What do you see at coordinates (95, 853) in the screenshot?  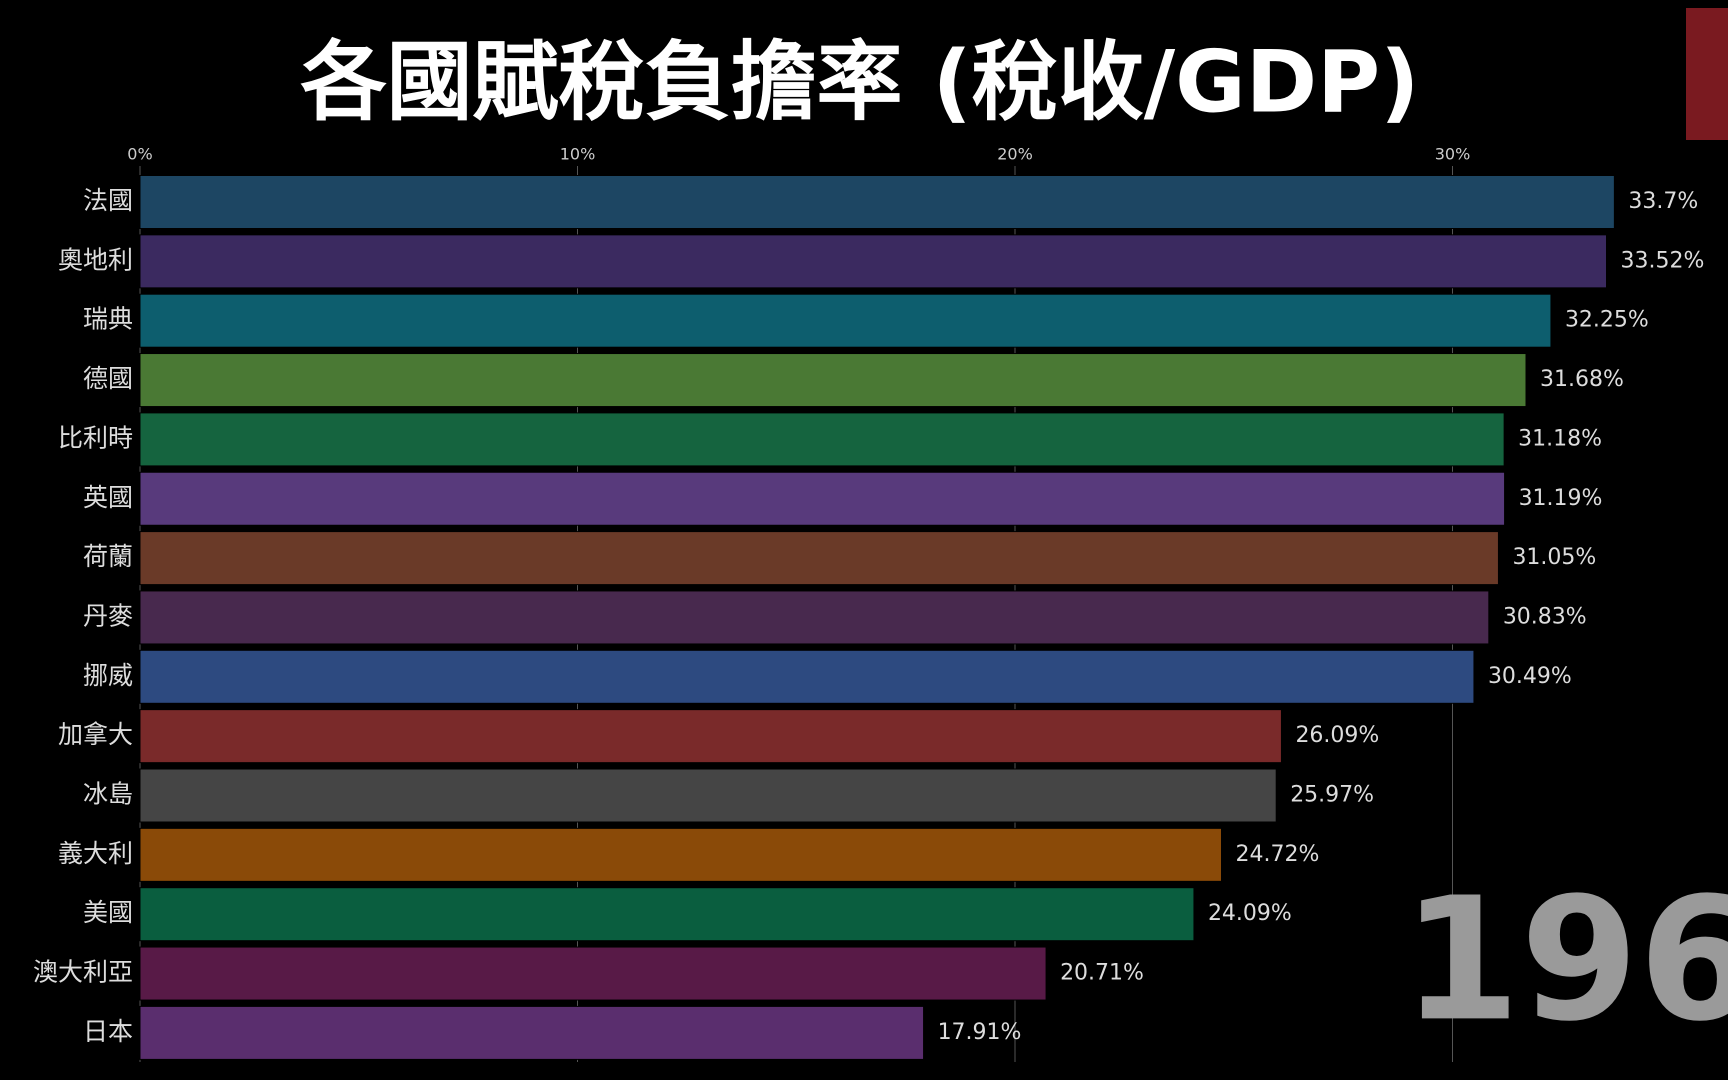 I see `category-label: 義大利` at bounding box center [95, 853].